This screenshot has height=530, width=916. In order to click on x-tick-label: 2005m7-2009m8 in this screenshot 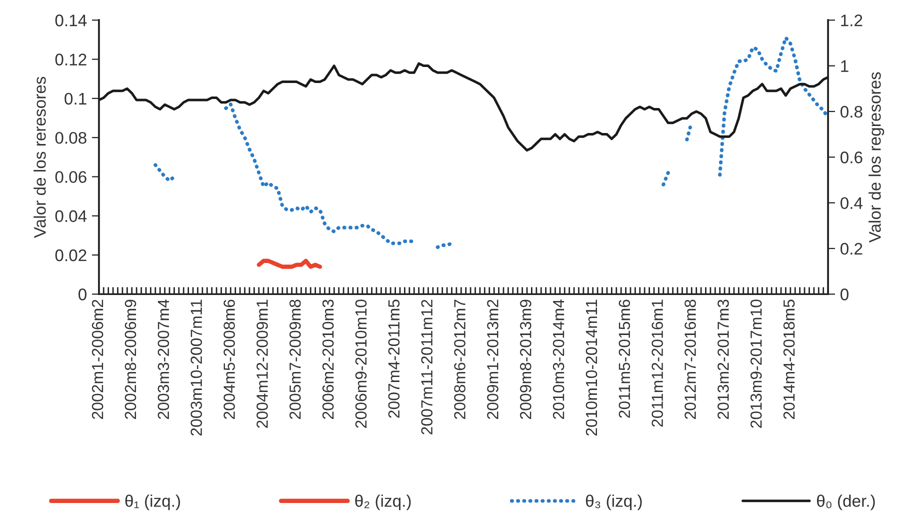, I will do `click(295, 359)`.